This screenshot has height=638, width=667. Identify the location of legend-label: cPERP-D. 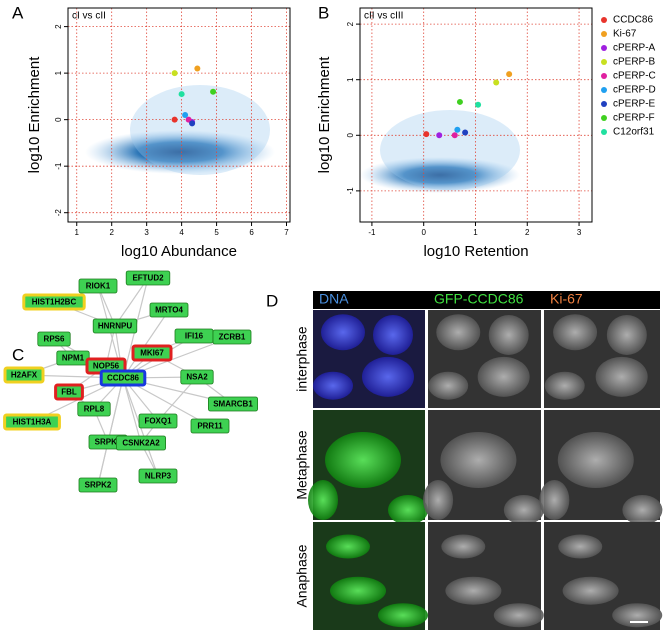
(634, 90).